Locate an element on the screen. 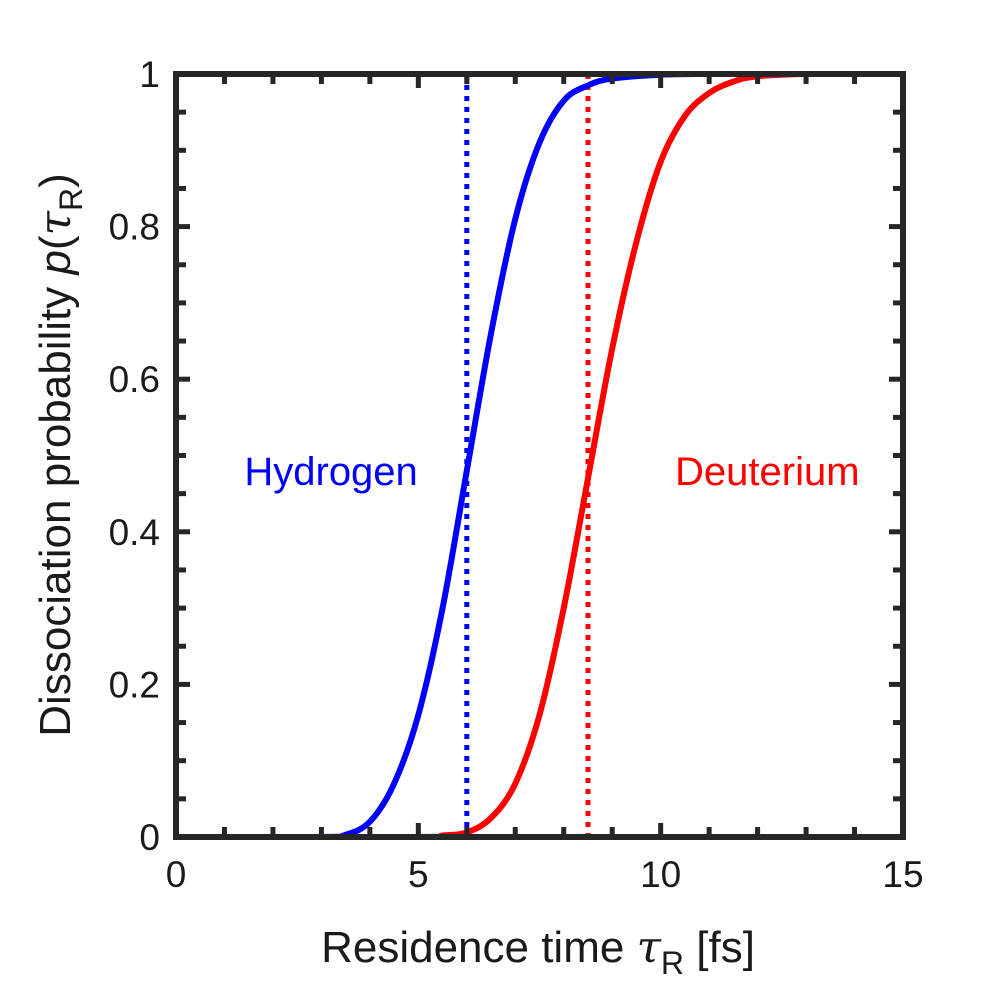 The height and width of the screenshot is (997, 997). x-tick-label: 15 is located at coordinates (902, 874).